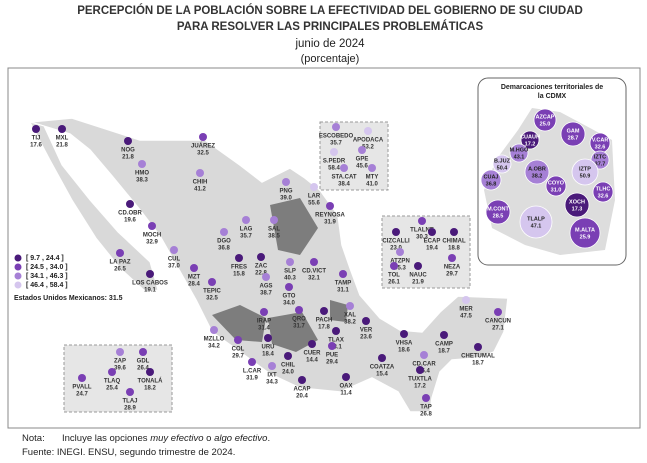  Describe the element at coordinates (454, 249) in the screenshot. I see `city-value: 18.8` at that location.